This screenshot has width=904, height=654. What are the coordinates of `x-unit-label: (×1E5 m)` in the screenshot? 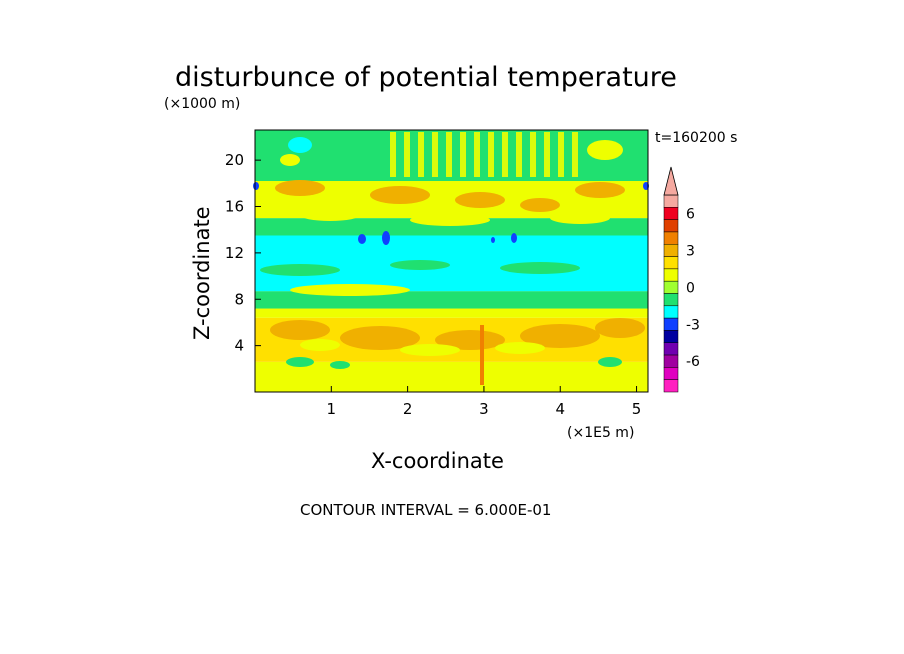 It's located at (600, 433).